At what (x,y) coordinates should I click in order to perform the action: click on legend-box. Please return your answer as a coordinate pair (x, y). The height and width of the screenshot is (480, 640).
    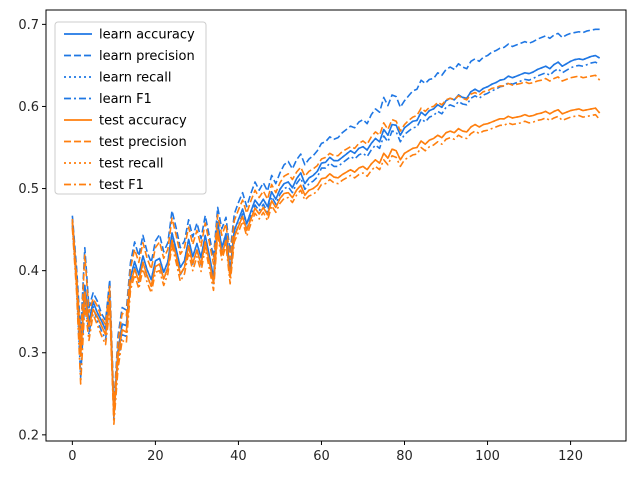
    Looking at the image, I should click on (130, 108).